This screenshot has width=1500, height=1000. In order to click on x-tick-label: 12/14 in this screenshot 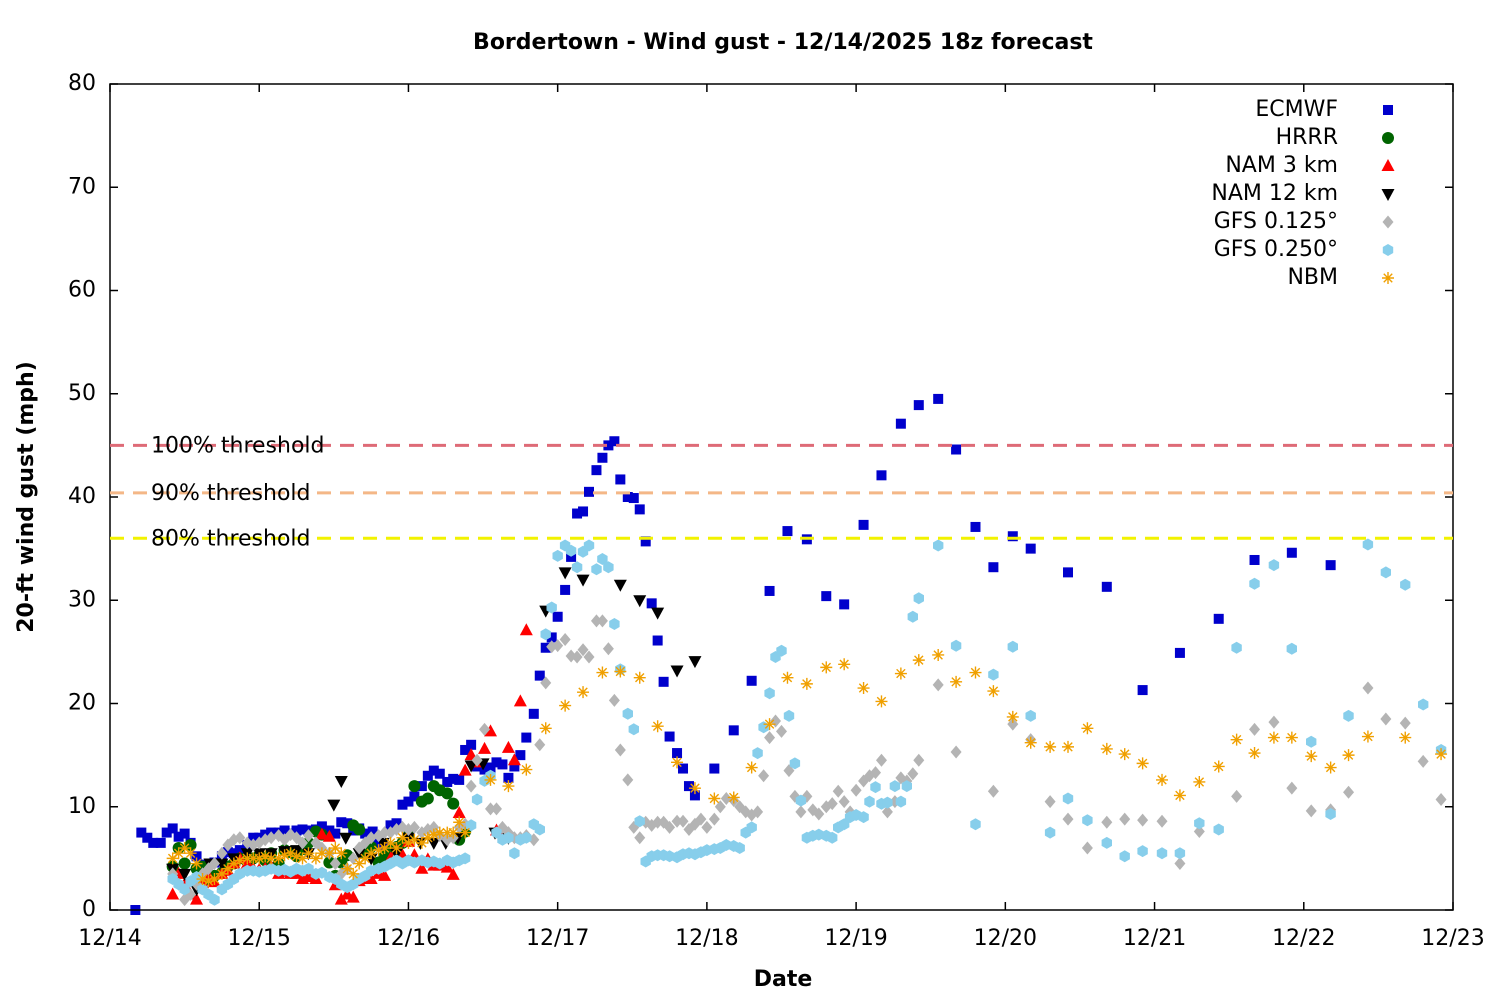, I will do `click(109, 938)`.